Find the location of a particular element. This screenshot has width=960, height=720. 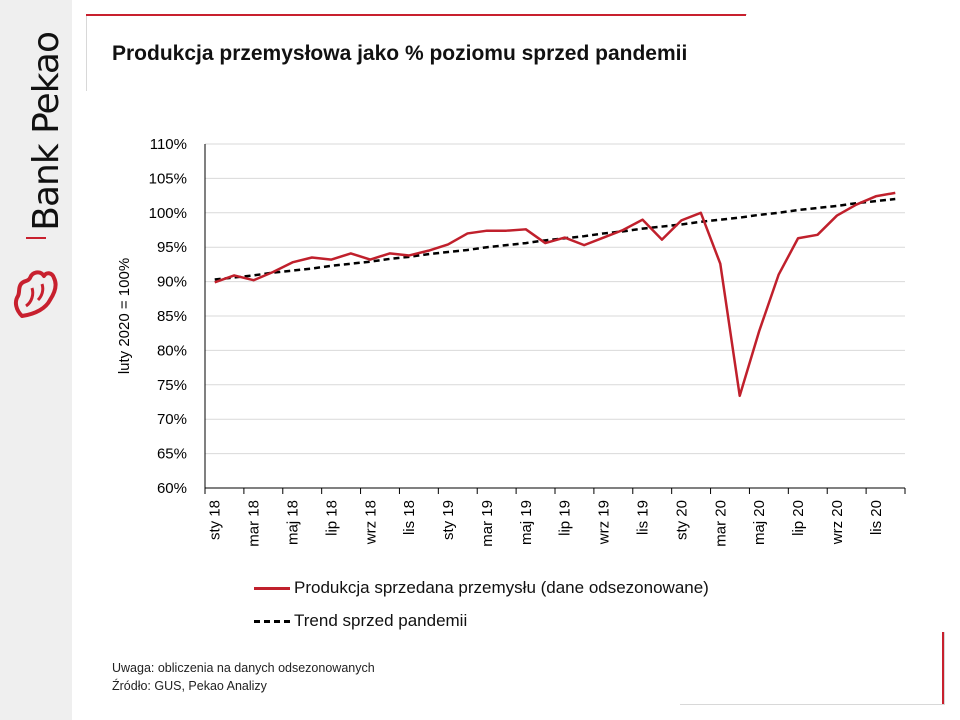

y-tick-label: 70% is located at coordinates (172, 419).